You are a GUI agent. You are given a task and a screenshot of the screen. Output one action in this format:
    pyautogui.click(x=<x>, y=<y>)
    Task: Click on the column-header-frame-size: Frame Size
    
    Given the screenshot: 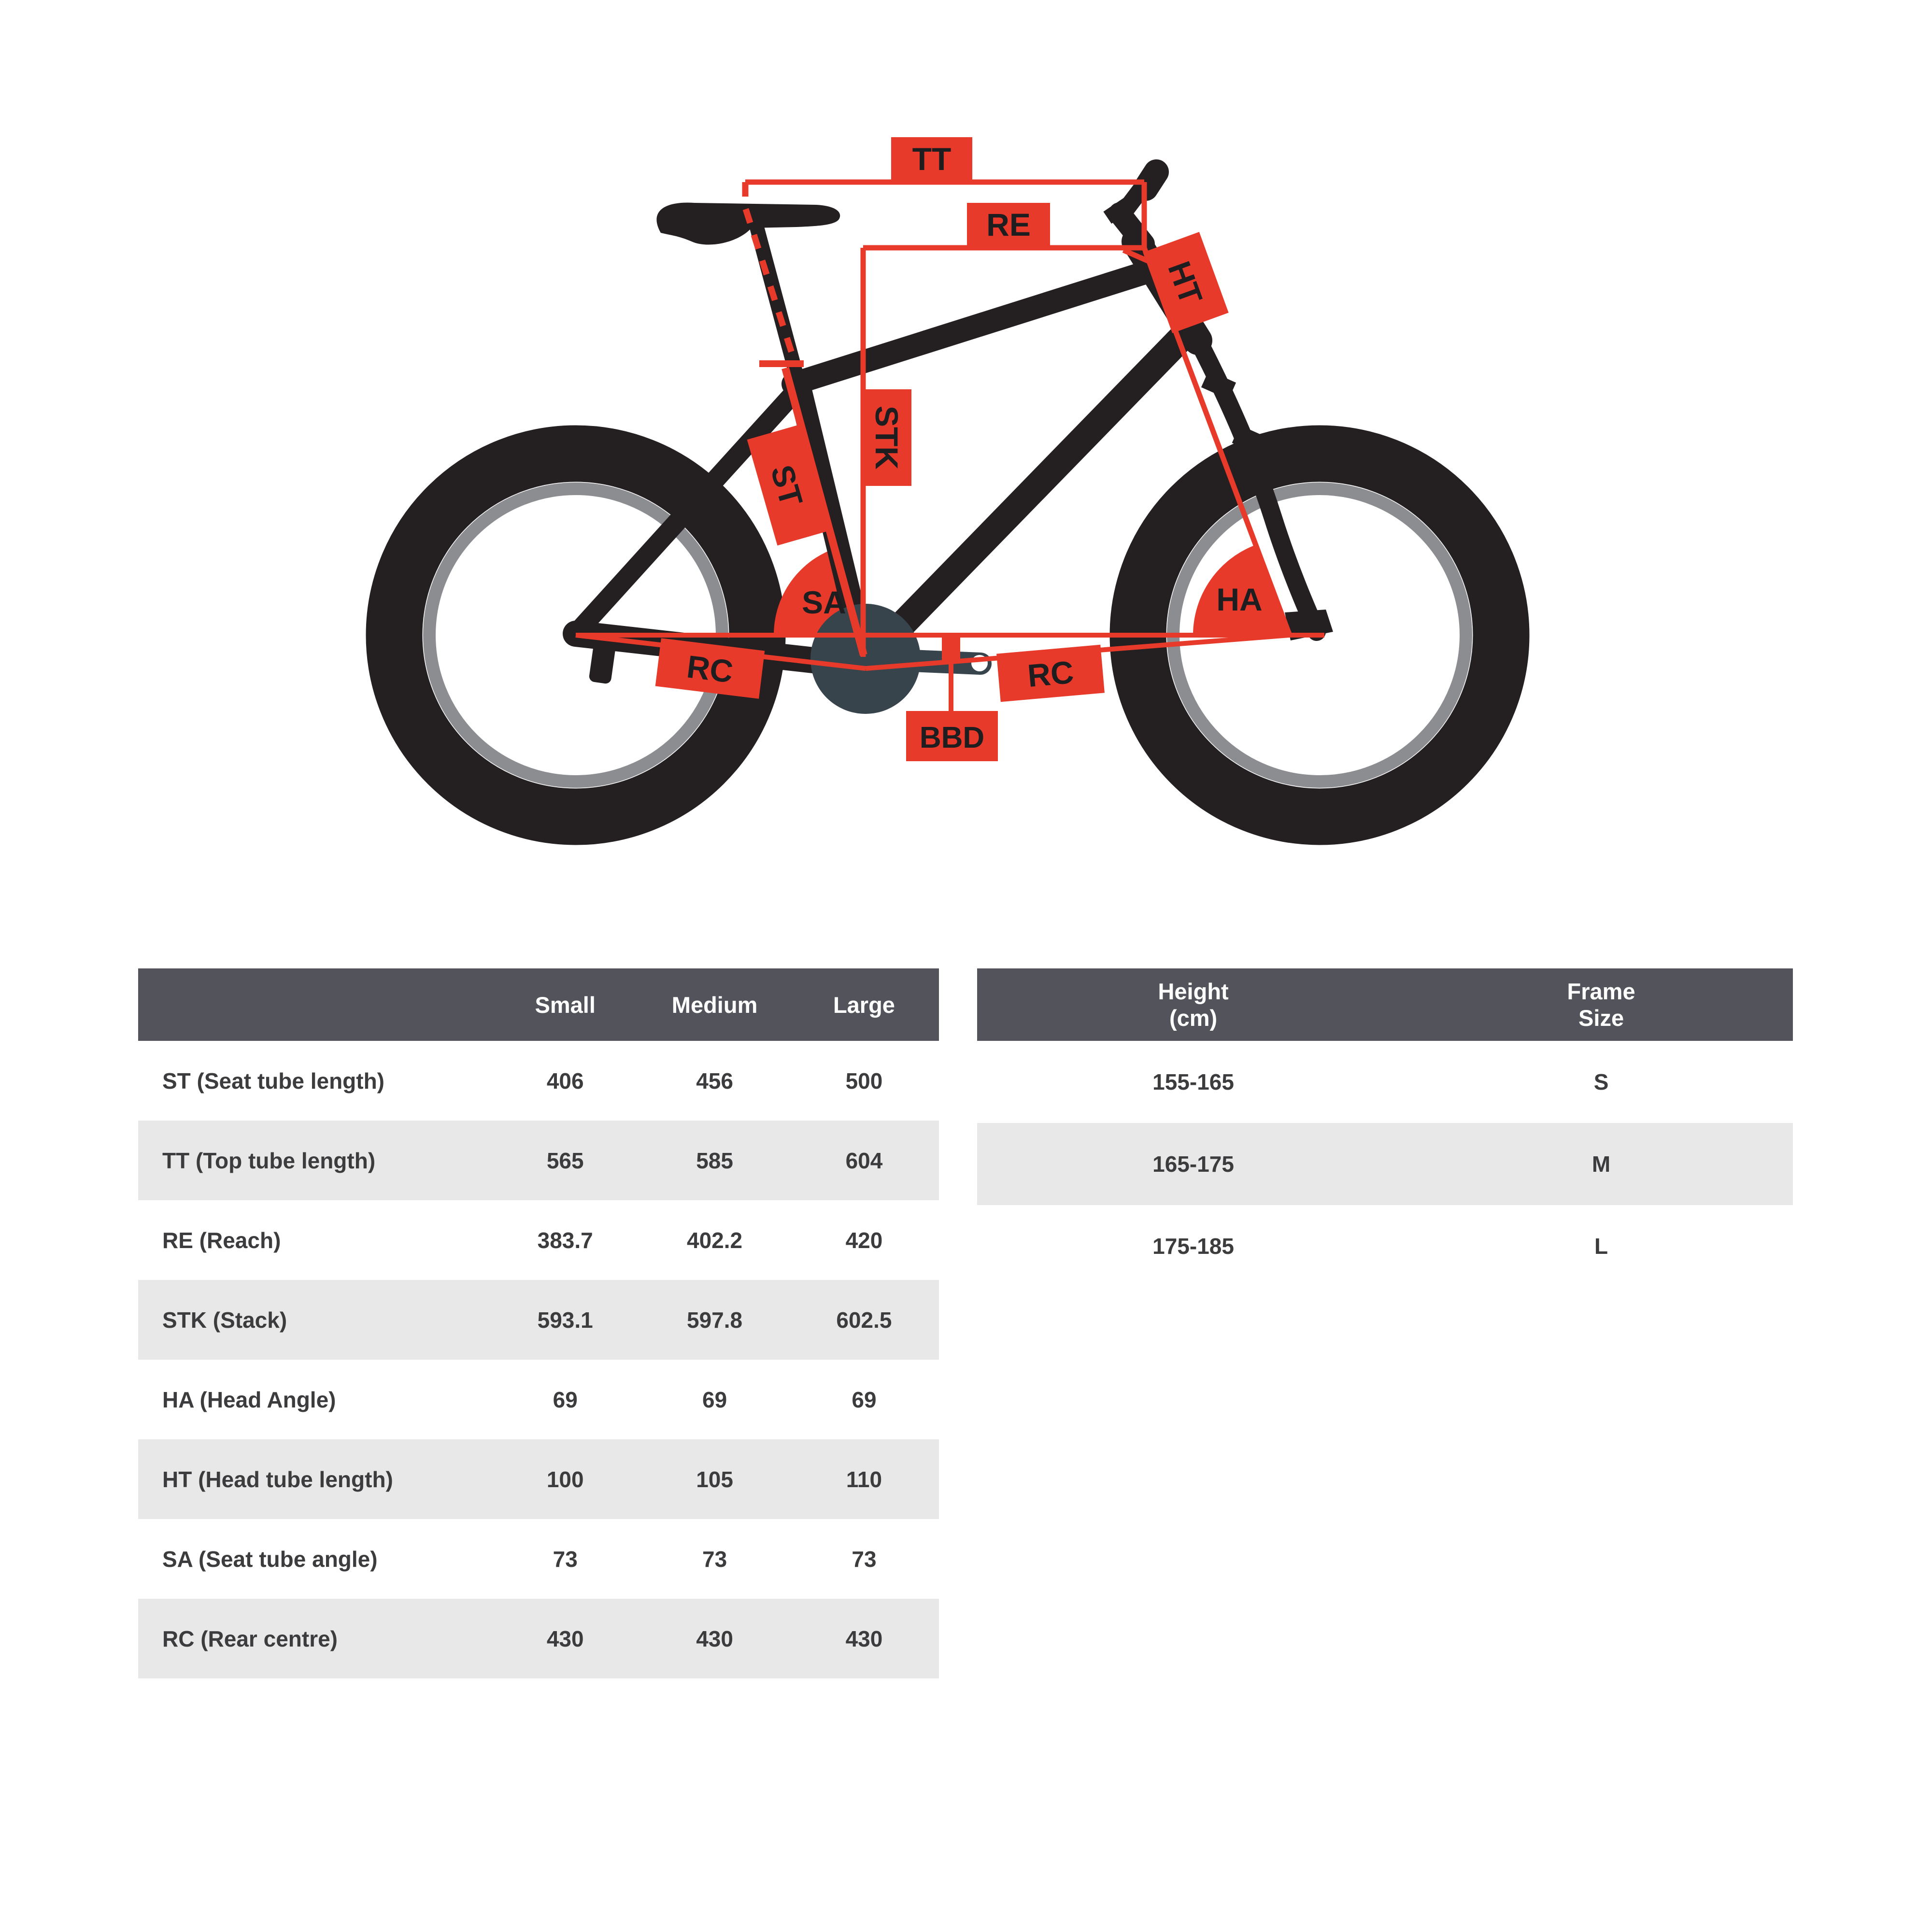 What is the action you would take?
    pyautogui.click(x=1601, y=1005)
    